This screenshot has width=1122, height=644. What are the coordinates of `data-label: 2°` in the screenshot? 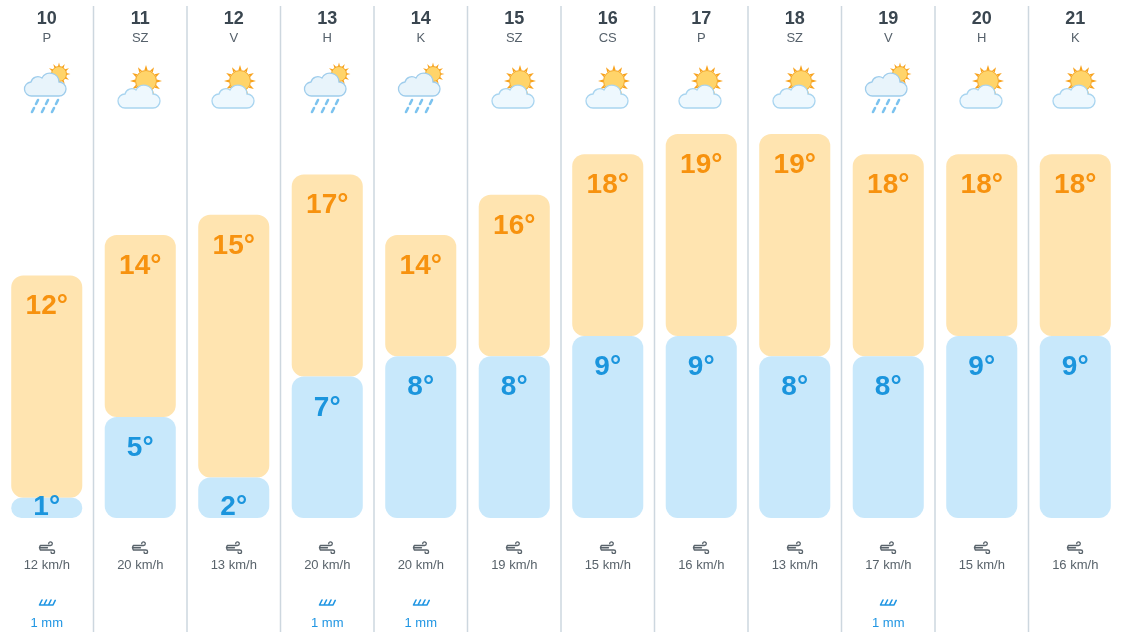 It's located at (234, 505).